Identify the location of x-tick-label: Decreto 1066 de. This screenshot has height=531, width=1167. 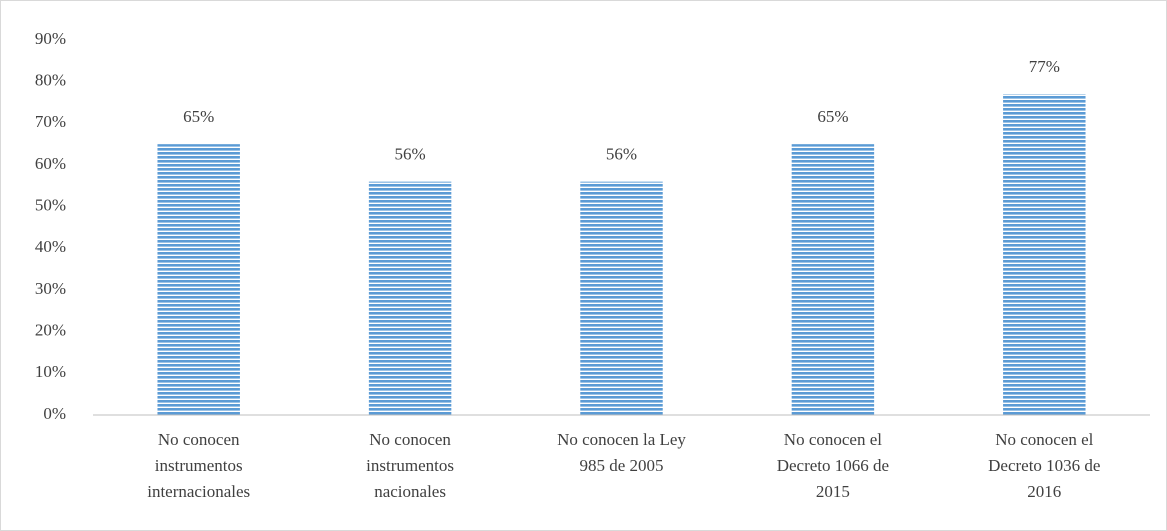
(833, 465).